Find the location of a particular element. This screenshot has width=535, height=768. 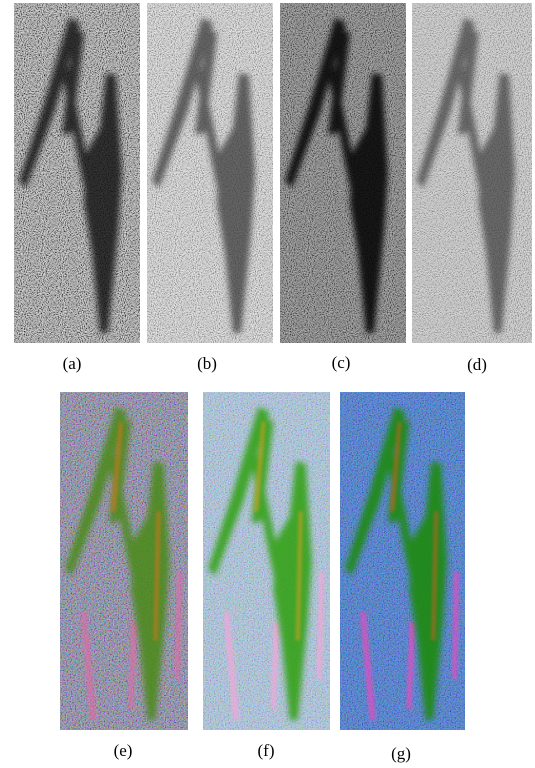

panel-label: (b) is located at coordinates (207, 363).